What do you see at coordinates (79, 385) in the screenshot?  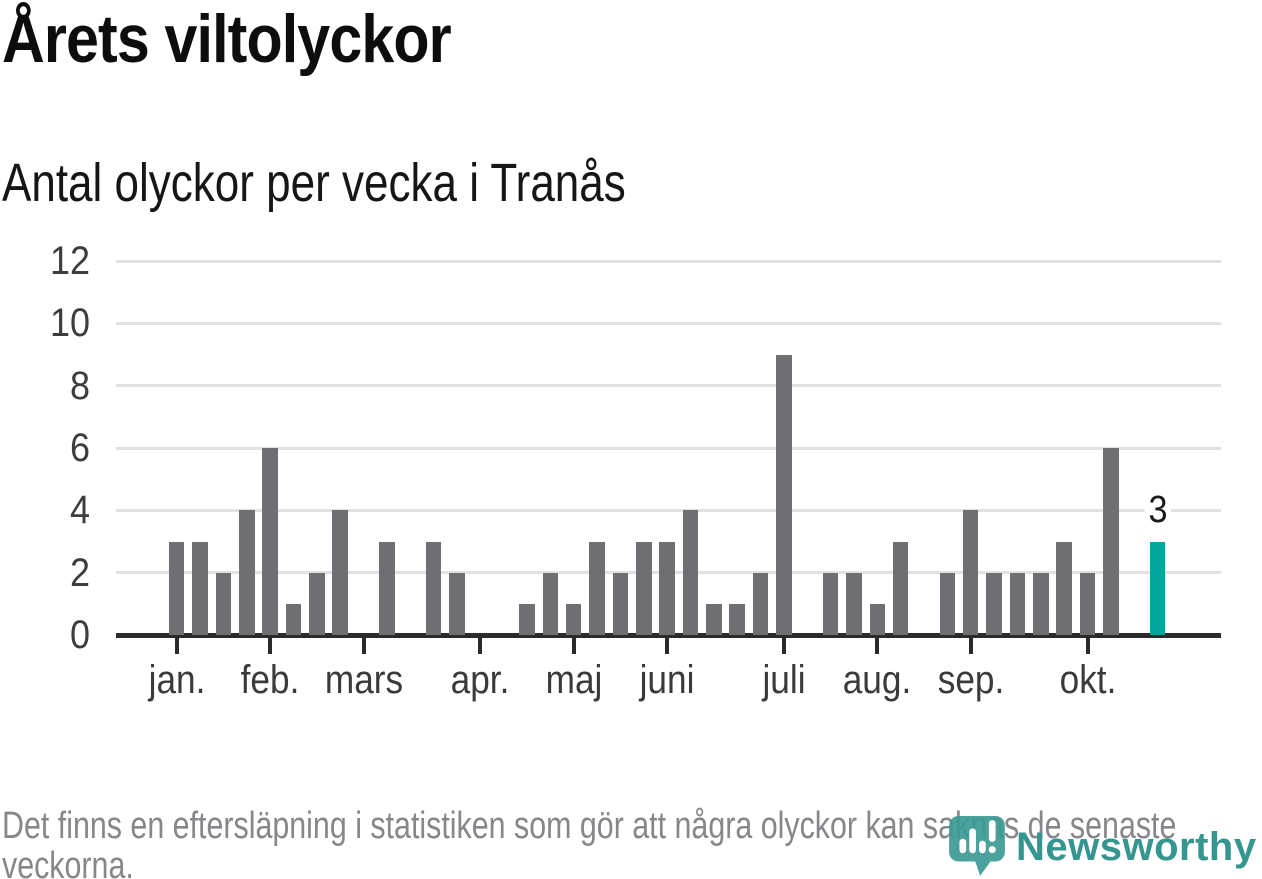 I see `y-axis-label: 8` at bounding box center [79, 385].